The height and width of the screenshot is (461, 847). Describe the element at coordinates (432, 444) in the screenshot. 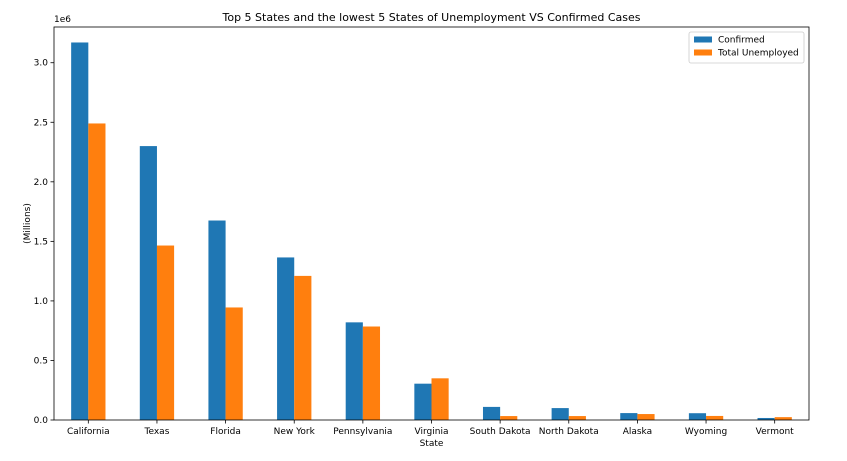

I see `x-axis-label: State` at that location.